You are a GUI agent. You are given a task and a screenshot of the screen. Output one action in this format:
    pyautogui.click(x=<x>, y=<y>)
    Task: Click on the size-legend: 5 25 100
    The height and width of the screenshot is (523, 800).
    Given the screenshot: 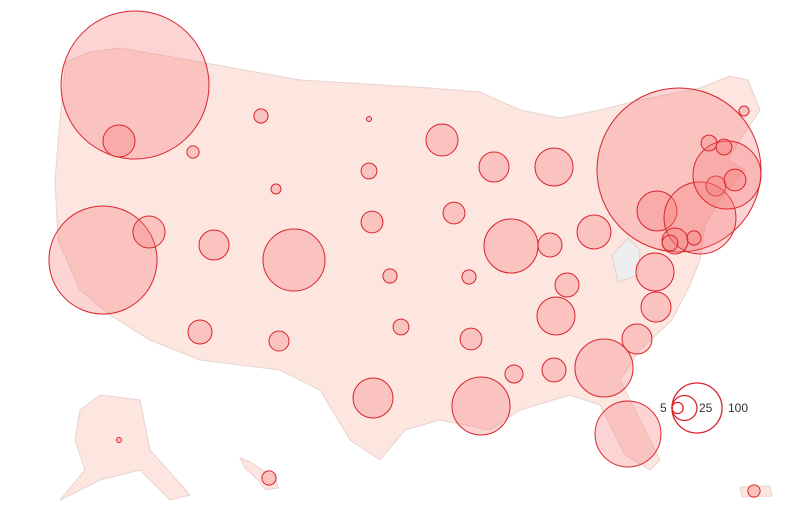 What is the action you would take?
    pyautogui.click(x=704, y=408)
    